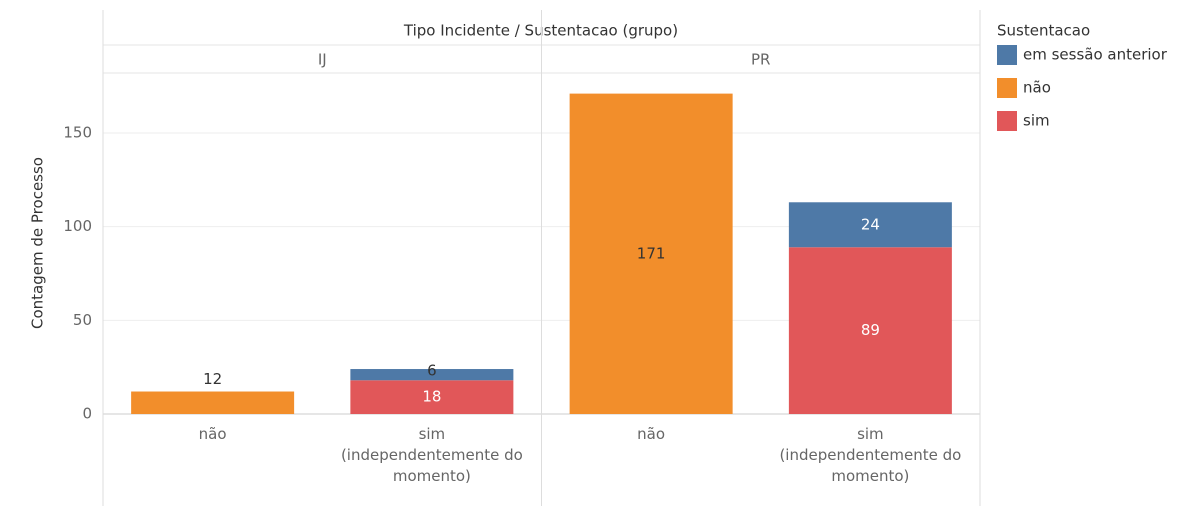 Image resolution: width=1200 pixels, height=506 pixels. Describe the element at coordinates (77, 226) in the screenshot. I see `y-tick-label: 100` at that location.